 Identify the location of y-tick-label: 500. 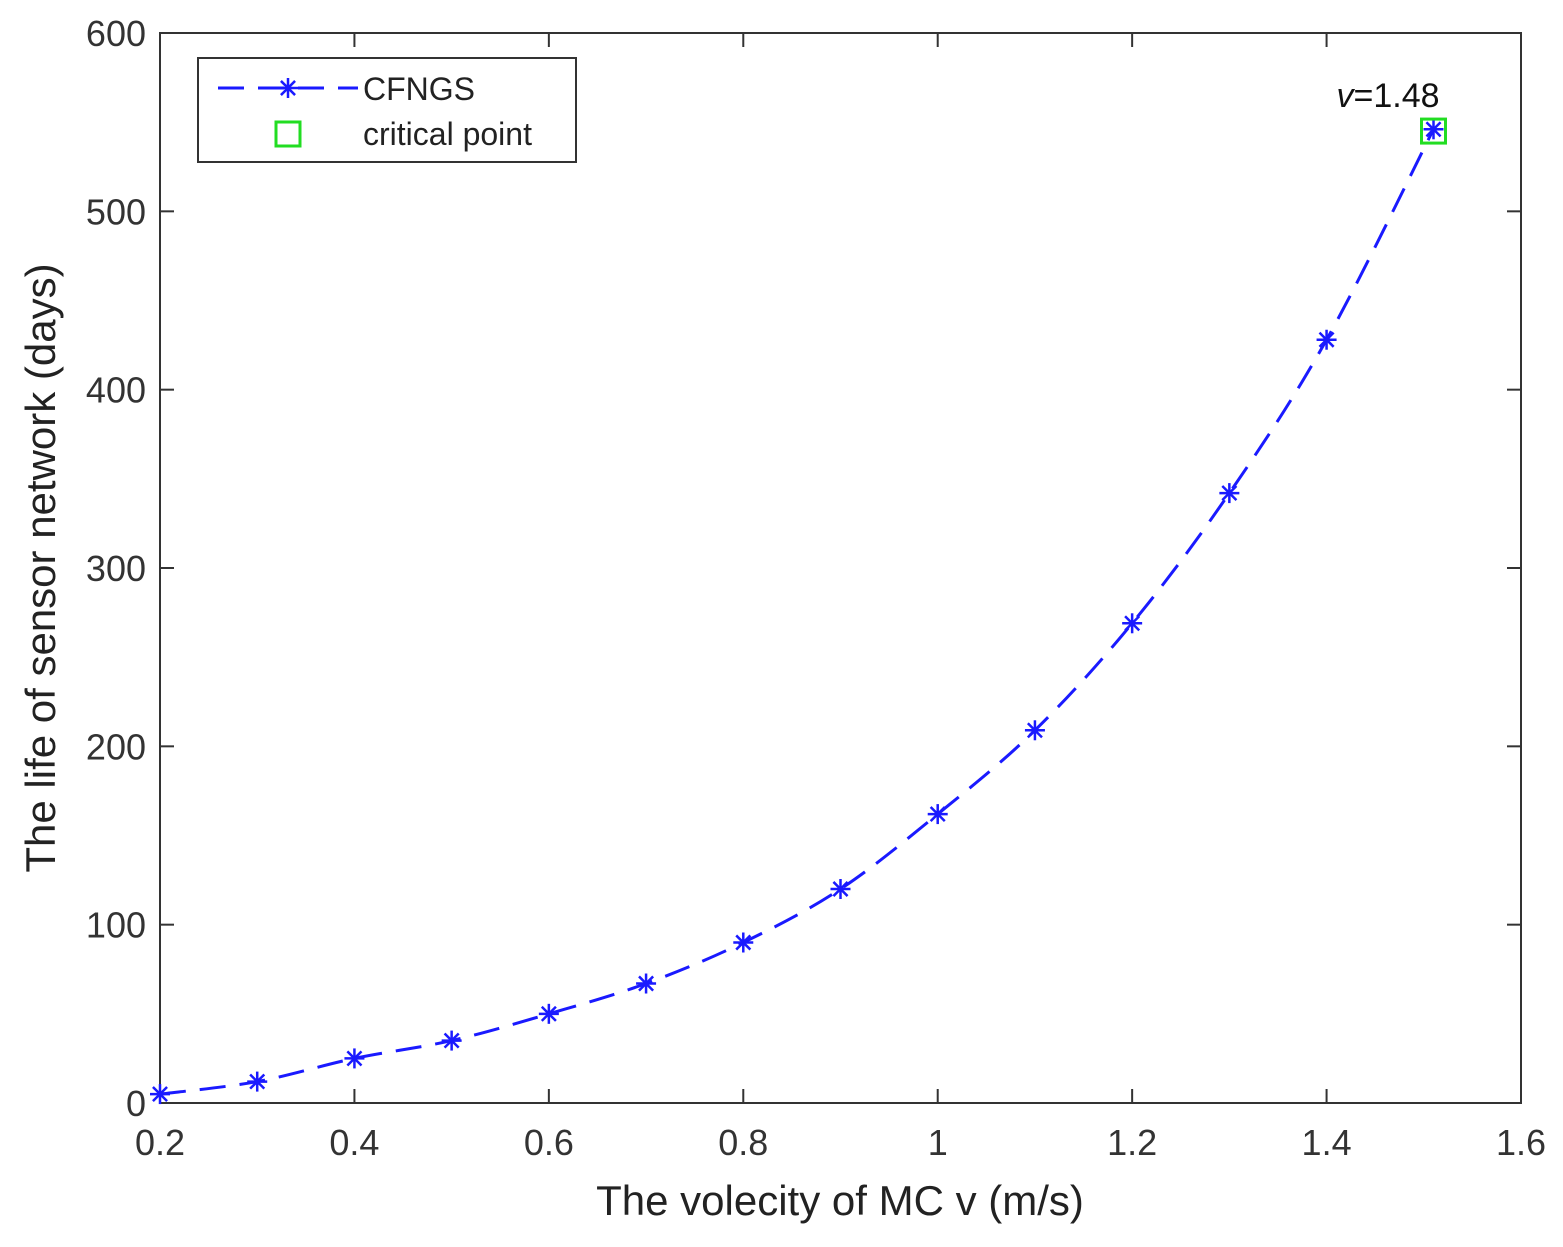
(116, 211).